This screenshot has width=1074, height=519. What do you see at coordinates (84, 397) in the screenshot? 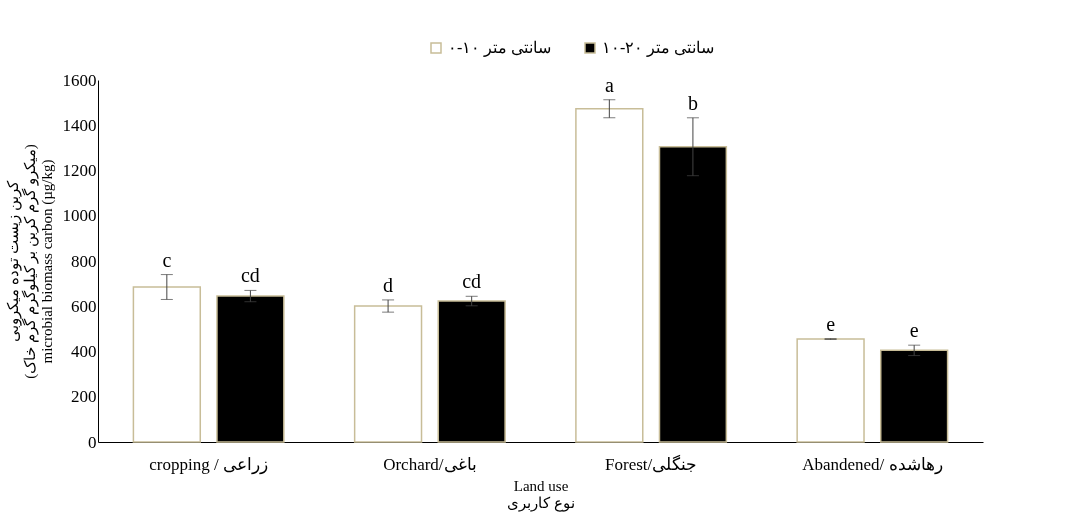
I see `y-tick-label: 200` at bounding box center [84, 397].